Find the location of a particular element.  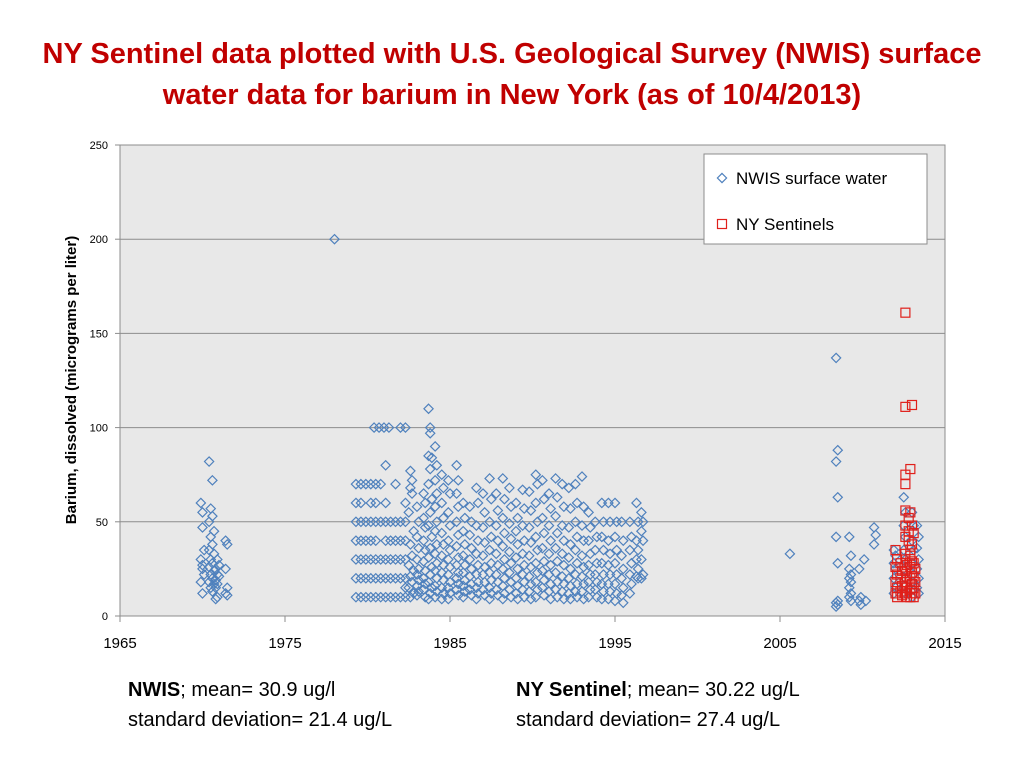

sentinel-stats-sd: standard deviation= 27.4 ug/L is located at coordinates (648, 720).